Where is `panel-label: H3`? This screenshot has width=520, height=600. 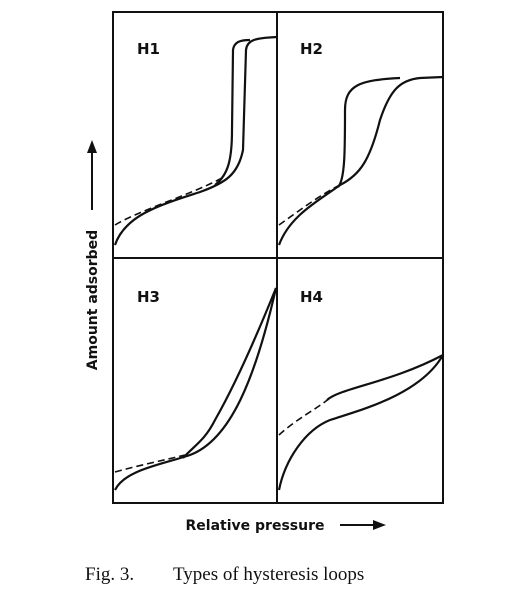 panel-label: H3 is located at coordinates (148, 297).